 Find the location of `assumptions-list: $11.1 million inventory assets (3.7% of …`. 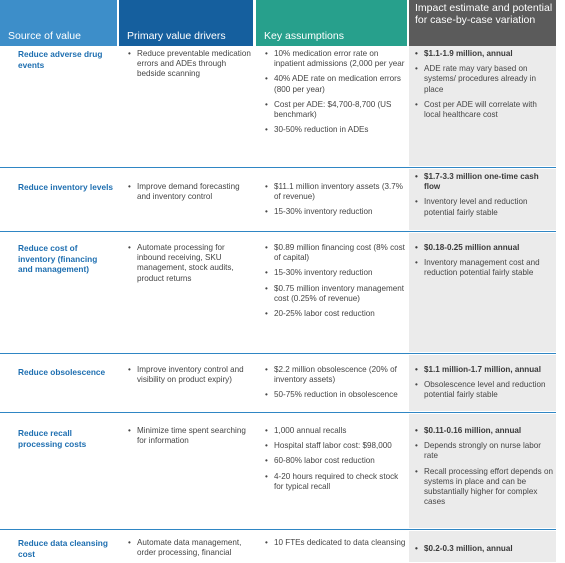

assumptions-list: $11.1 million inventory assets (3.7% of … is located at coordinates (336, 202).